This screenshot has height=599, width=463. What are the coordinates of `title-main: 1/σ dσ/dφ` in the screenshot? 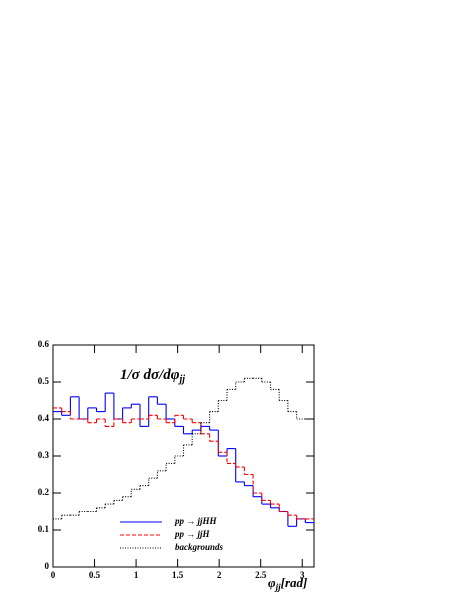 It's located at (150, 375).